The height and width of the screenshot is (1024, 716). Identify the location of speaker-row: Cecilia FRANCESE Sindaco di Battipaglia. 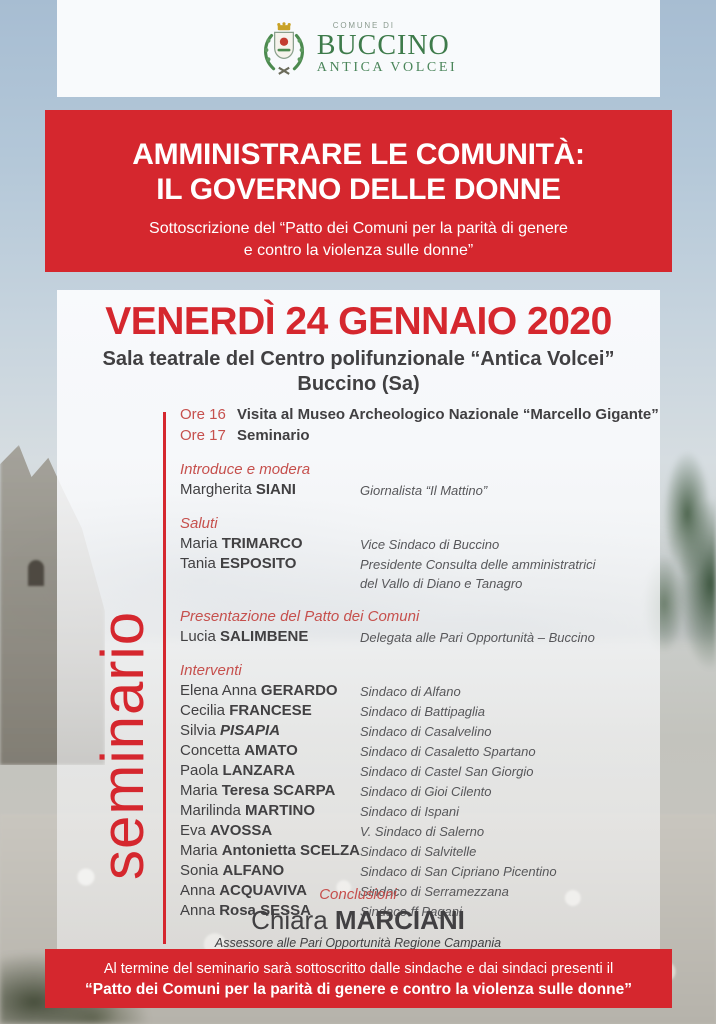
(413, 711).